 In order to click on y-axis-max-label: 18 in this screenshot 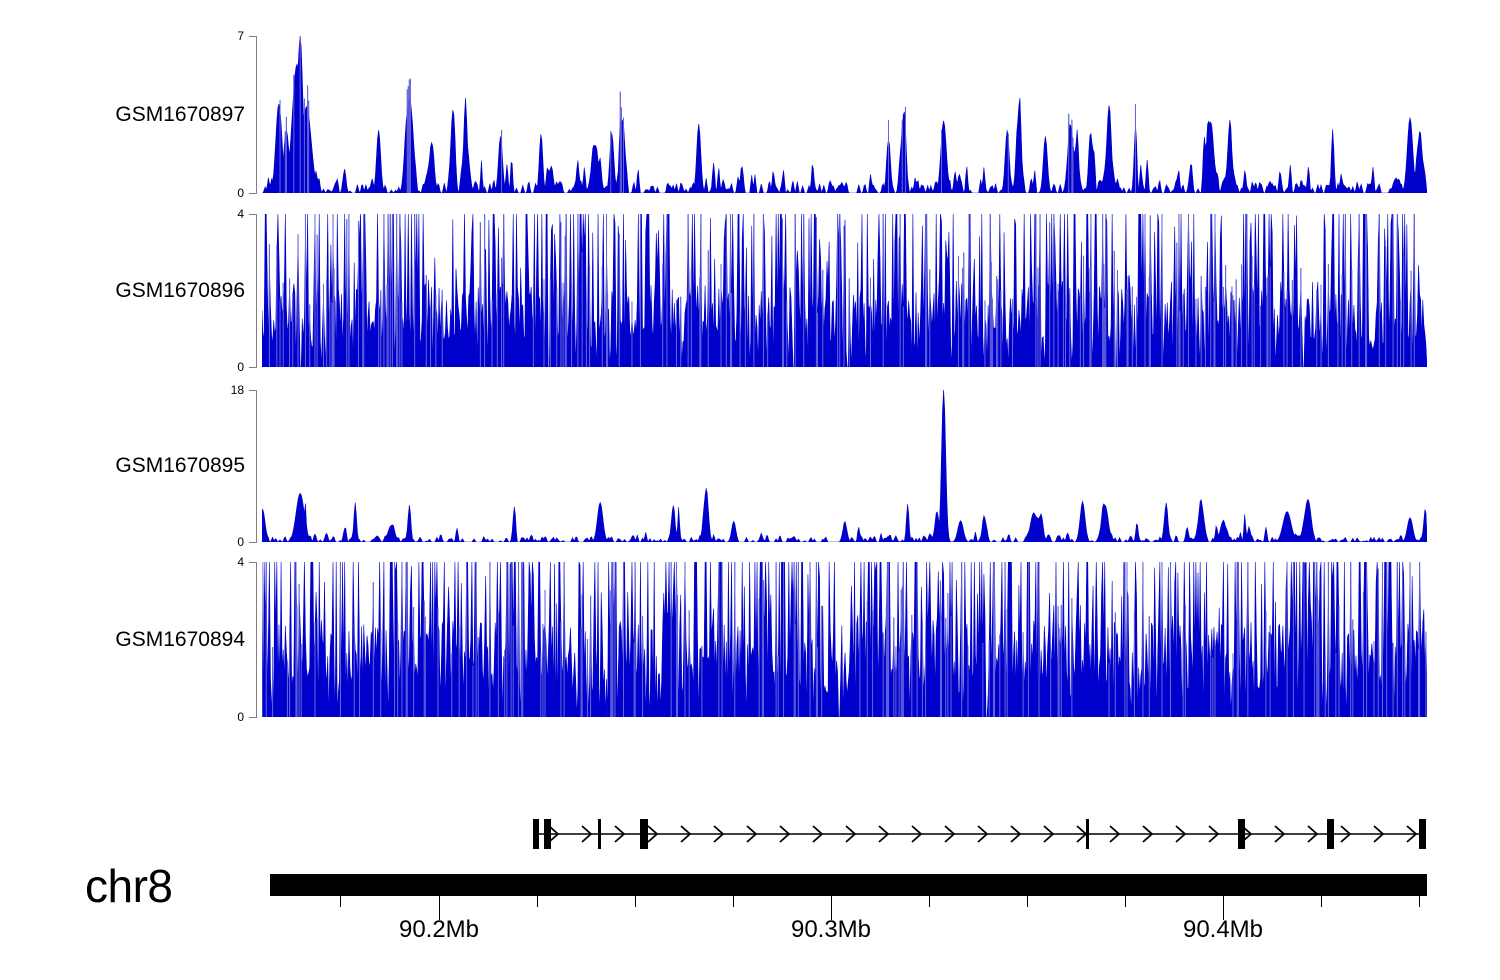, I will do `click(237, 390)`.